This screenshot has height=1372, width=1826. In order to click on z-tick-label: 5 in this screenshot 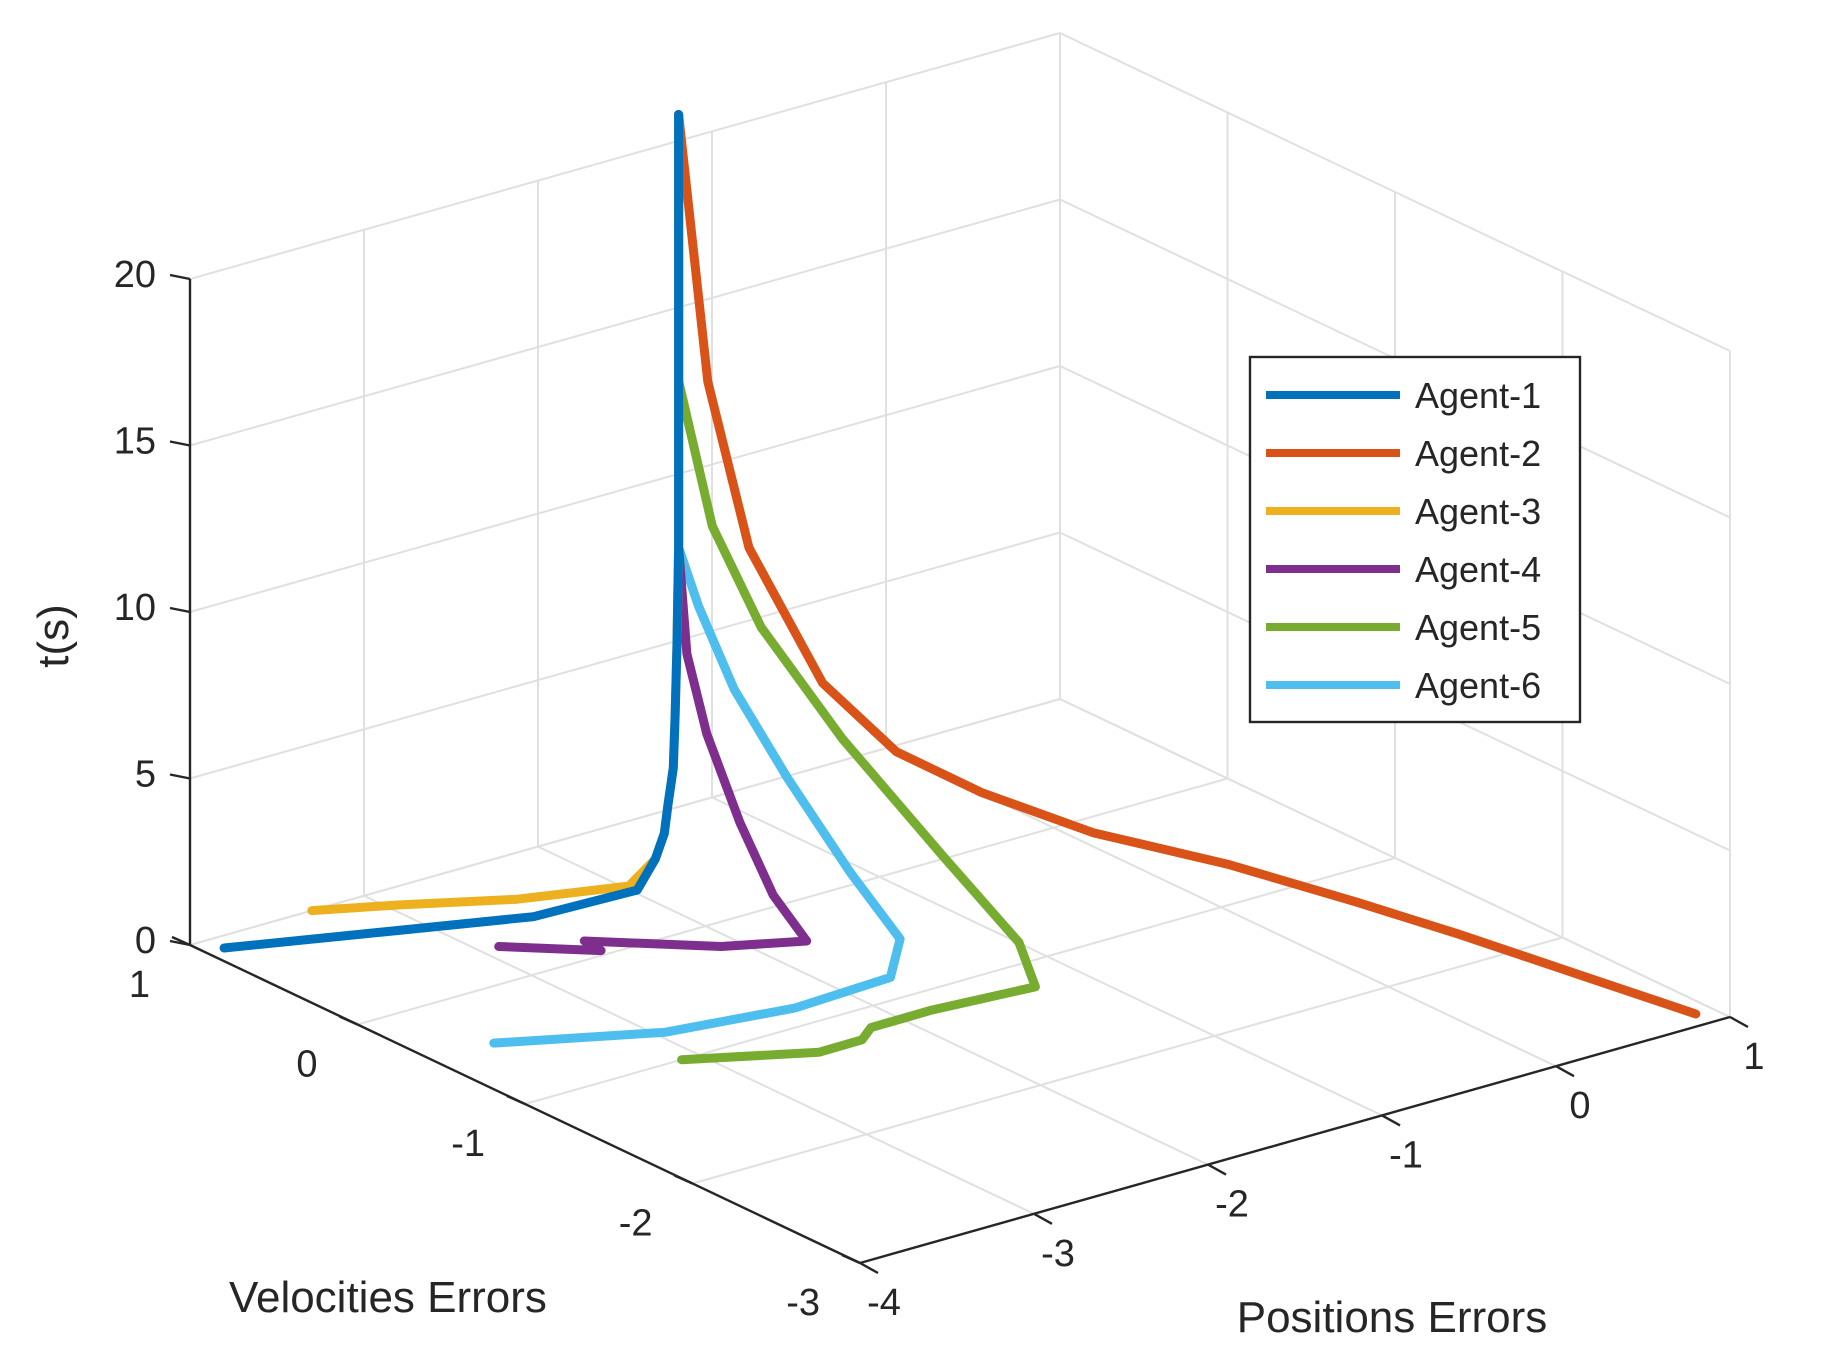, I will do `click(145, 775)`.